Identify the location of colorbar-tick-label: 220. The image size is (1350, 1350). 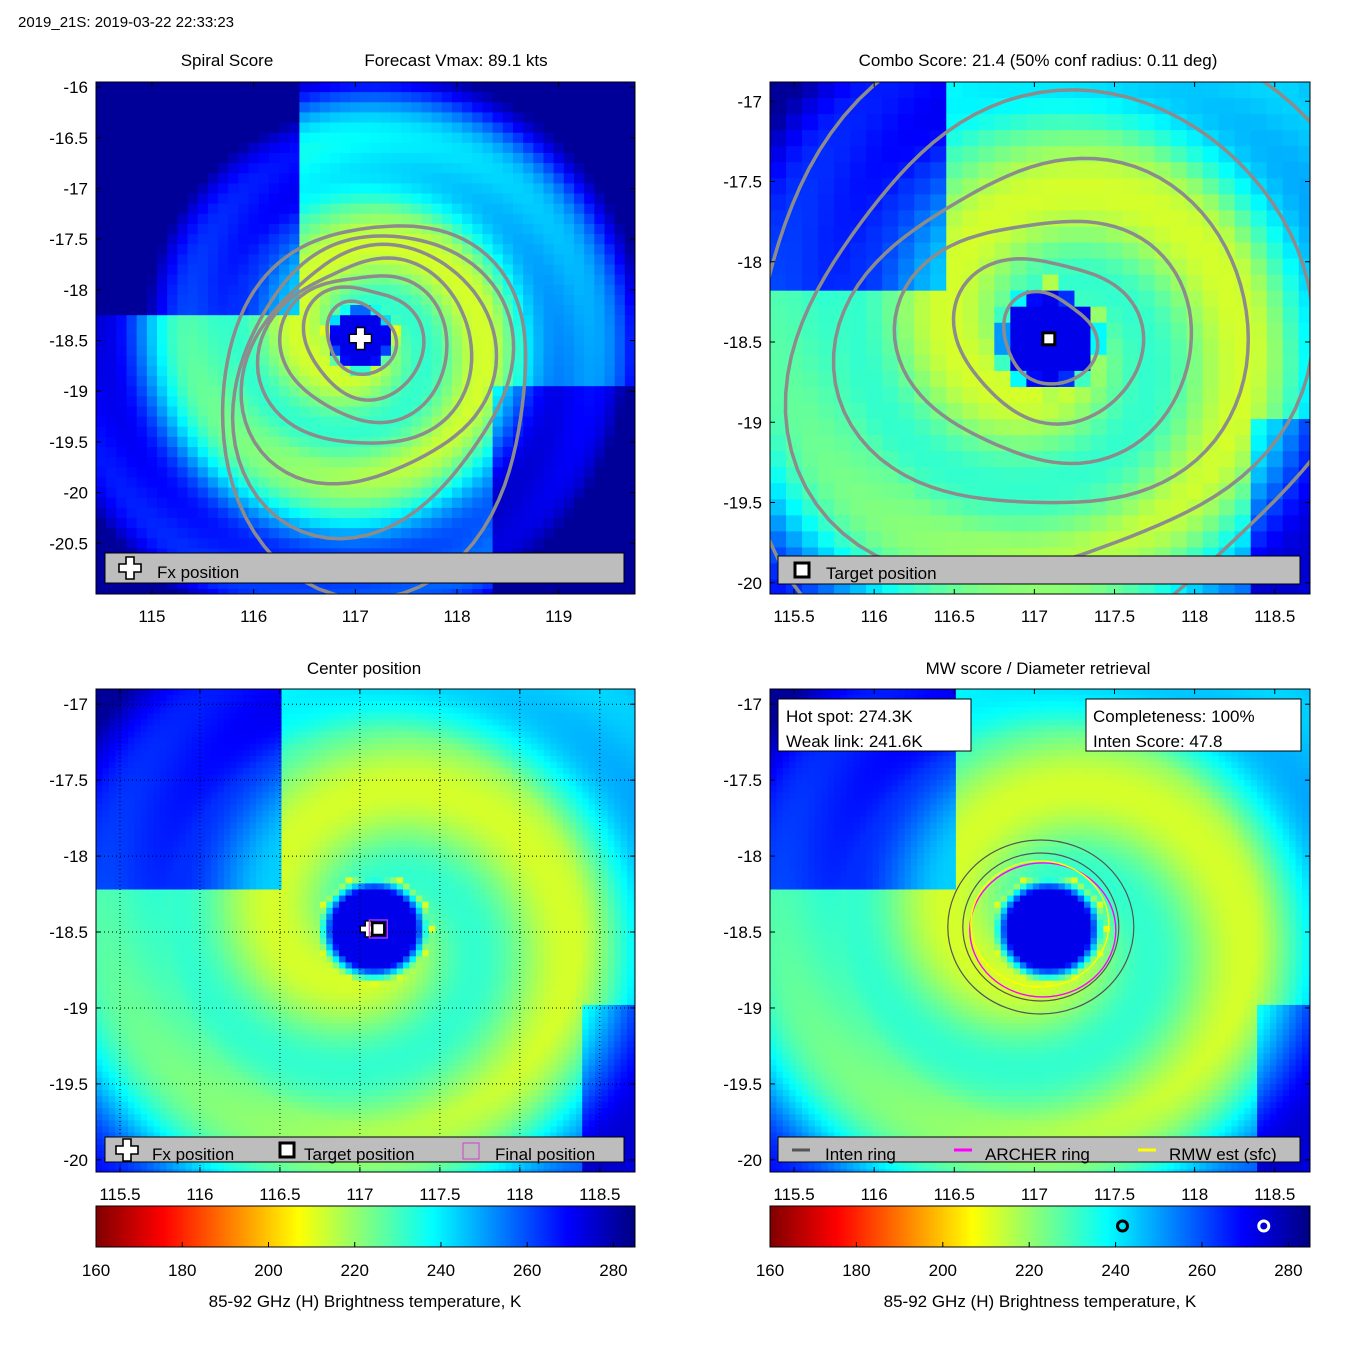
(355, 1270).